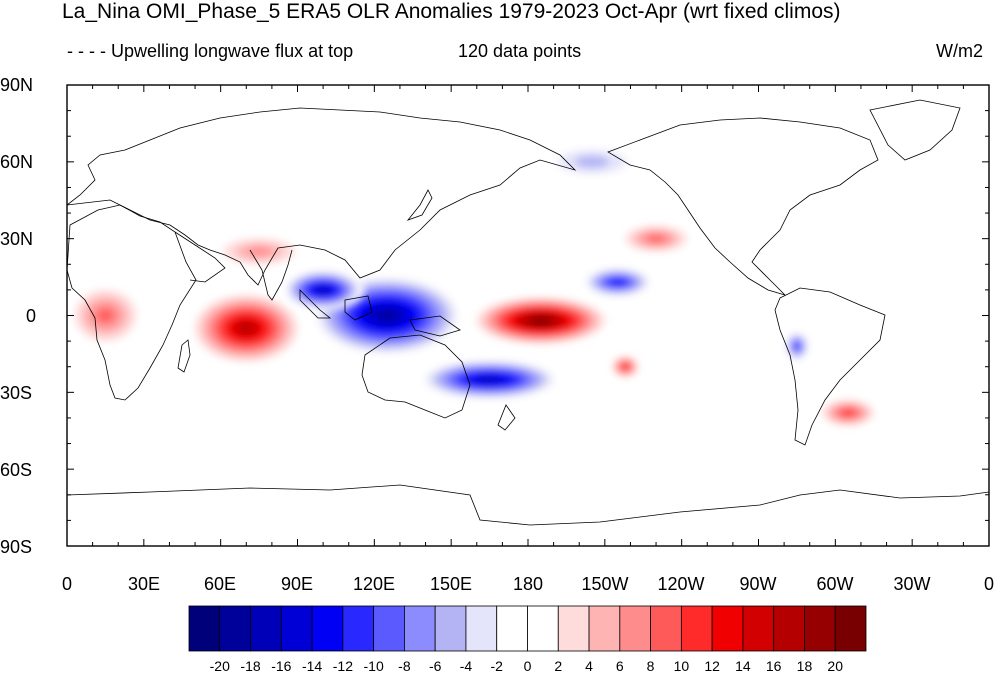 Image resolution: width=1005 pixels, height=676 pixels. Describe the element at coordinates (322, 196) in the screenshot. I see `coast-eurasia` at that location.